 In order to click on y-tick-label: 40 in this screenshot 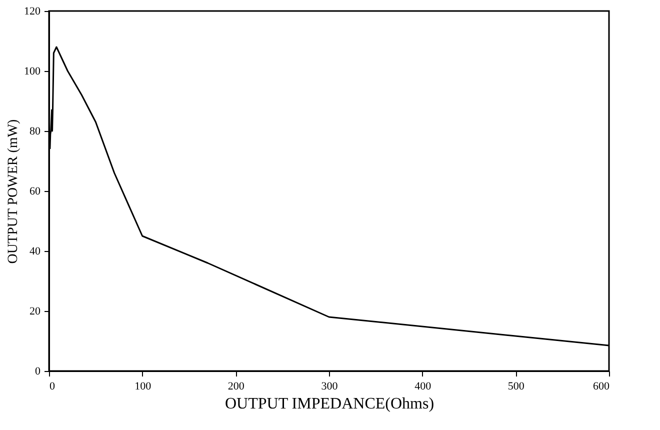, I will do `click(35, 252)`.